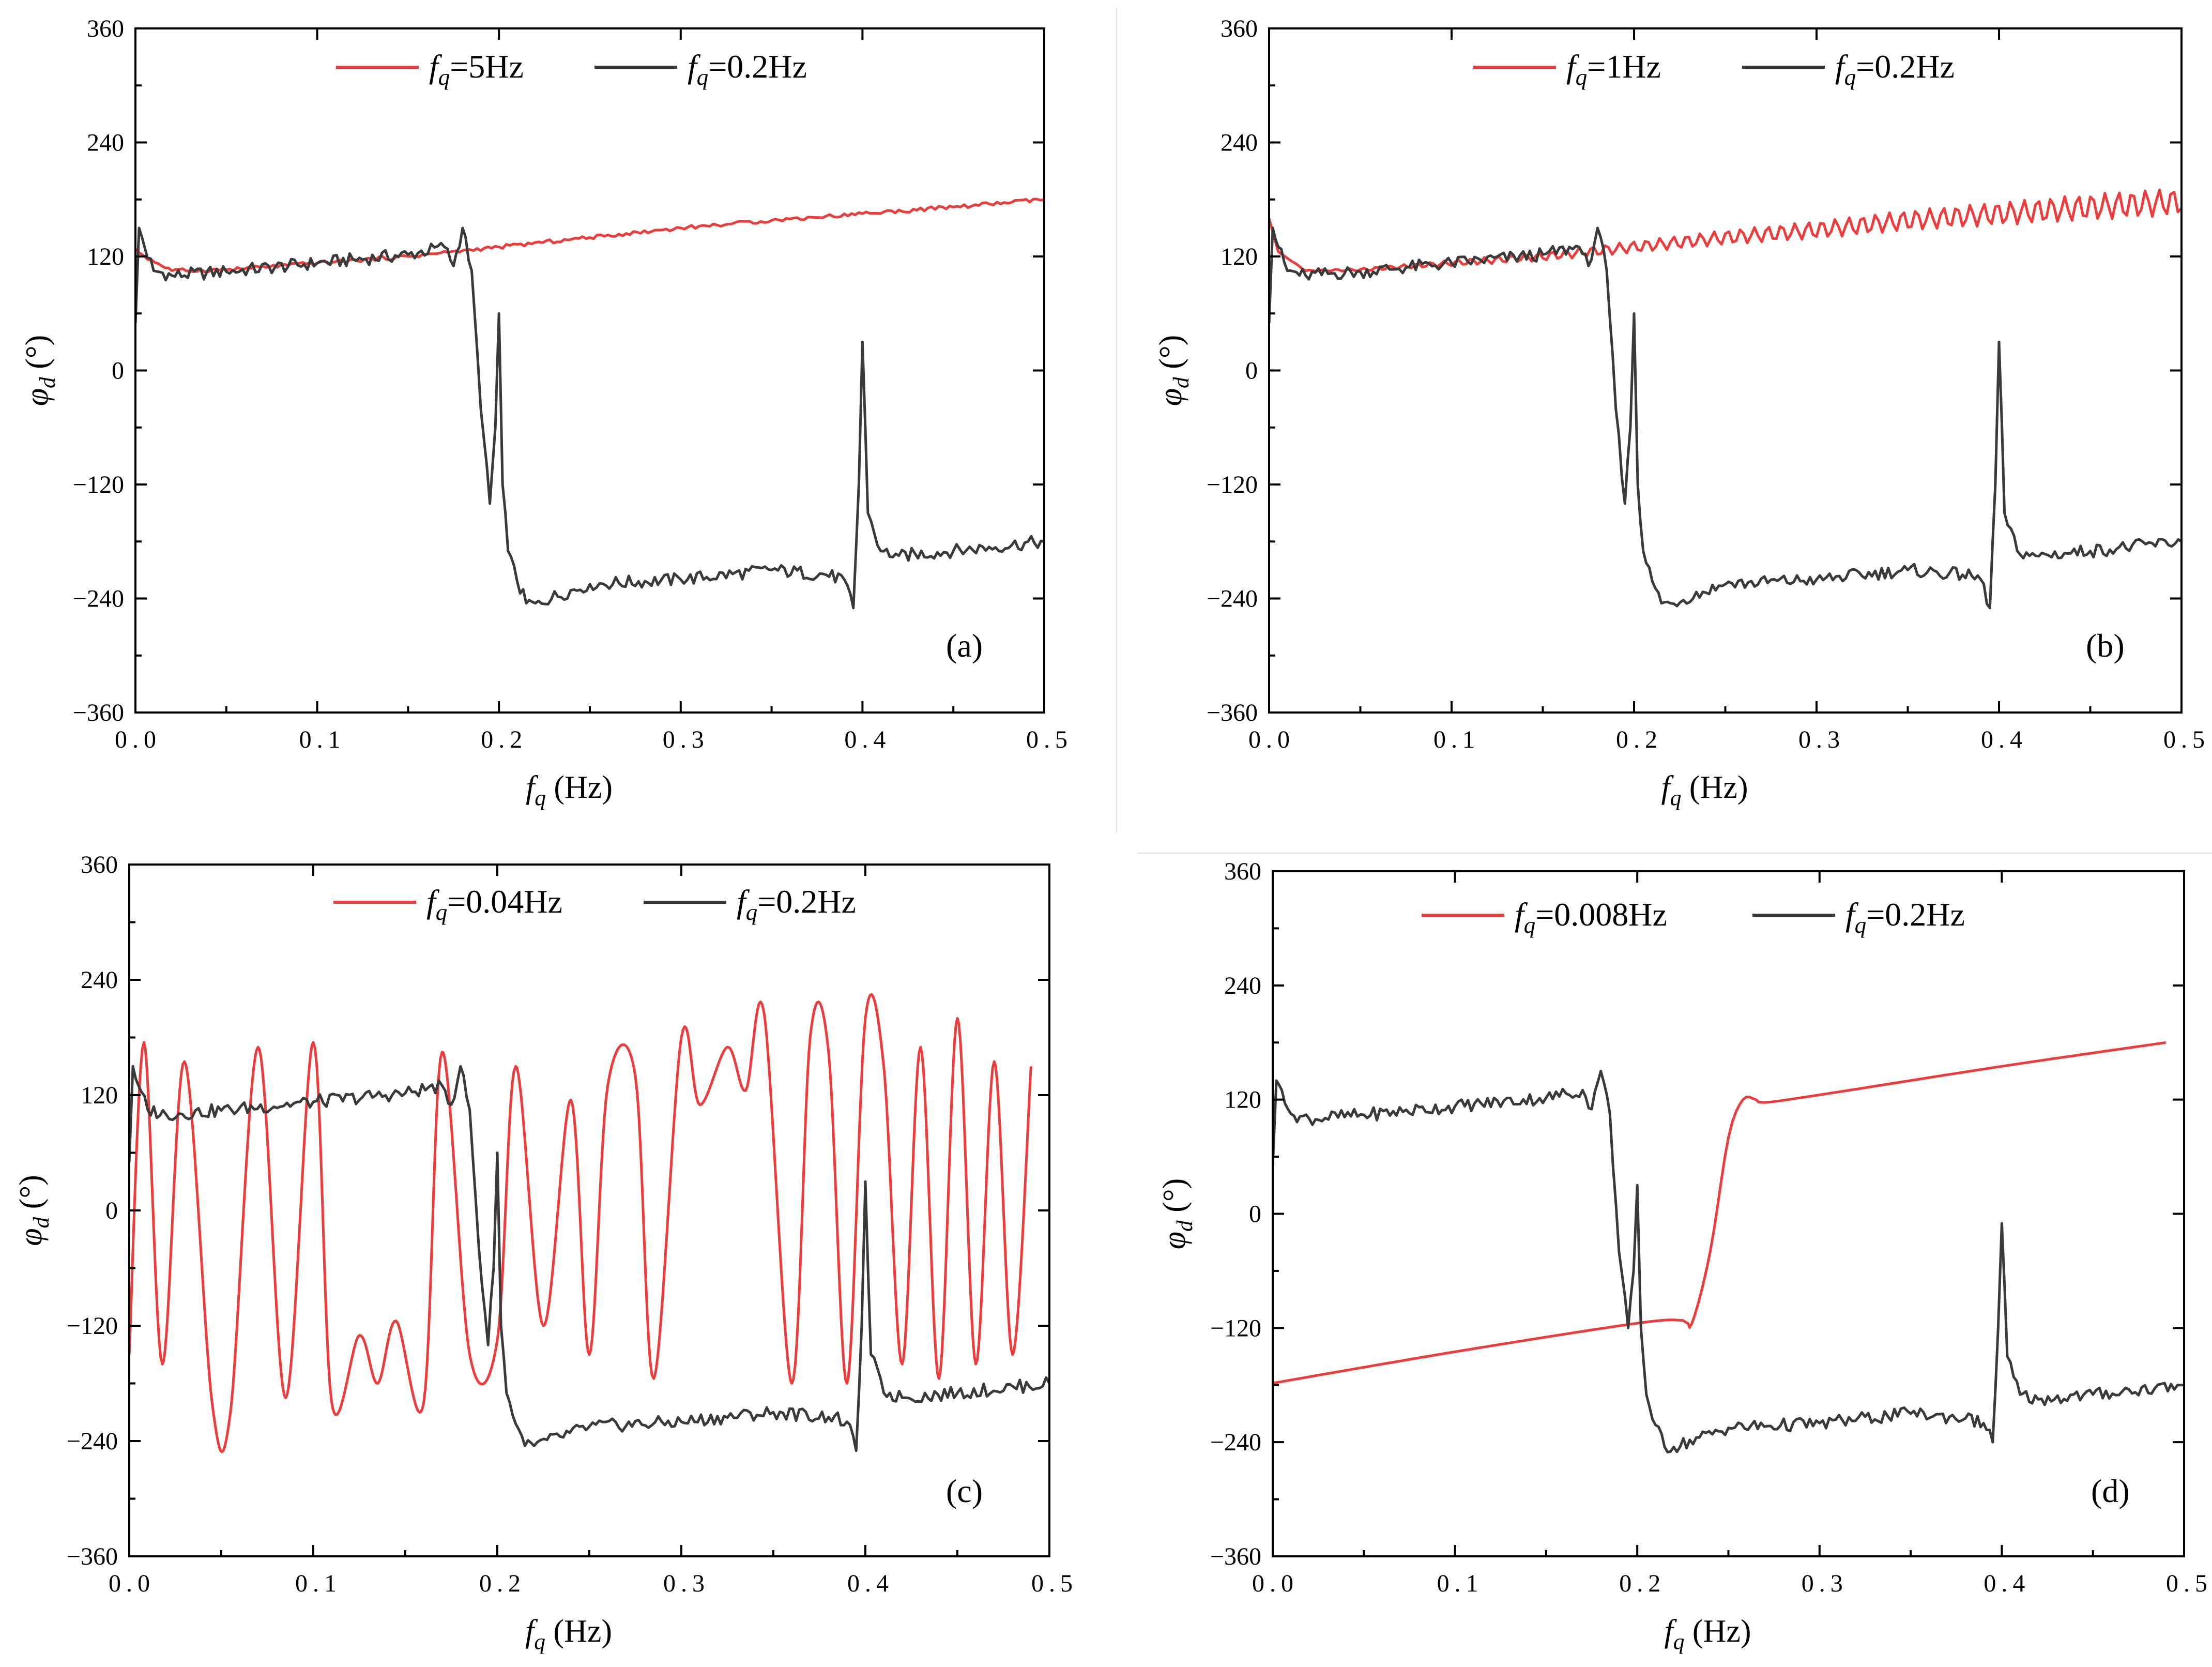  What do you see at coordinates (1613, 69) in the screenshot?
I see `legend-entry: fq=1Hz` at bounding box center [1613, 69].